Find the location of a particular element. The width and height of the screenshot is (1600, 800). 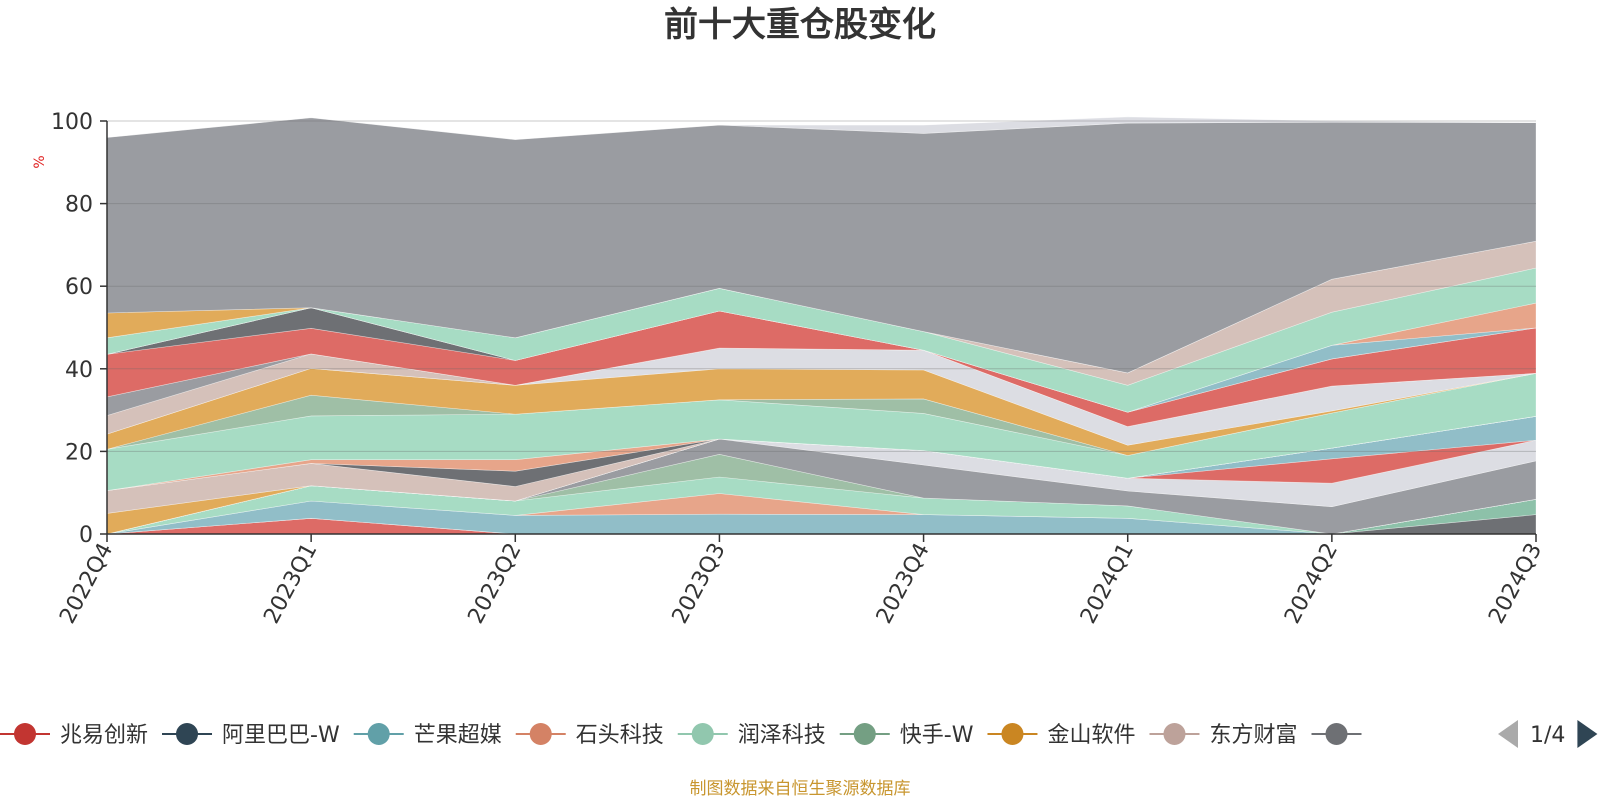

legend-item-1: 阿里巴巴-W is located at coordinates (251, 735).